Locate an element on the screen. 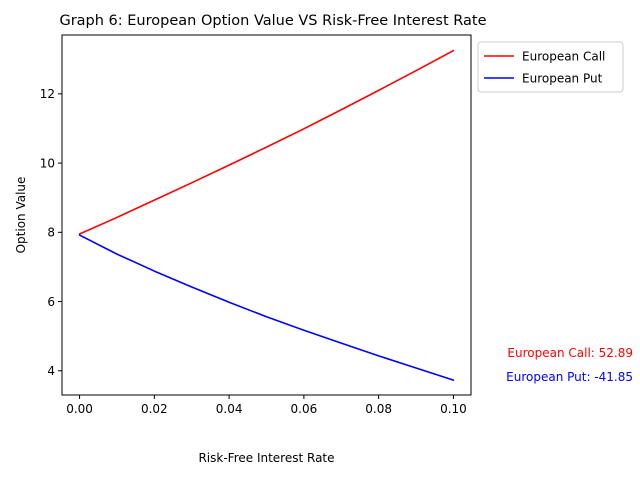 This screenshot has width=640, height=480. legend-label-european-put: European Put is located at coordinates (562, 79).